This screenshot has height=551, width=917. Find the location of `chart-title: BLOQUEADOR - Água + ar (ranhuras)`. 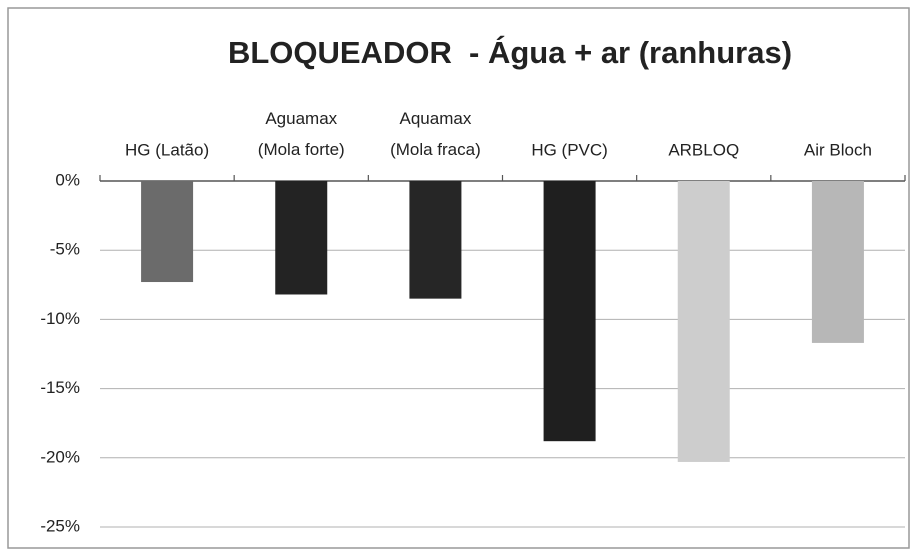

chart-title: BLOQUEADOR - Água + ar (ranhuras) is located at coordinates (510, 52).